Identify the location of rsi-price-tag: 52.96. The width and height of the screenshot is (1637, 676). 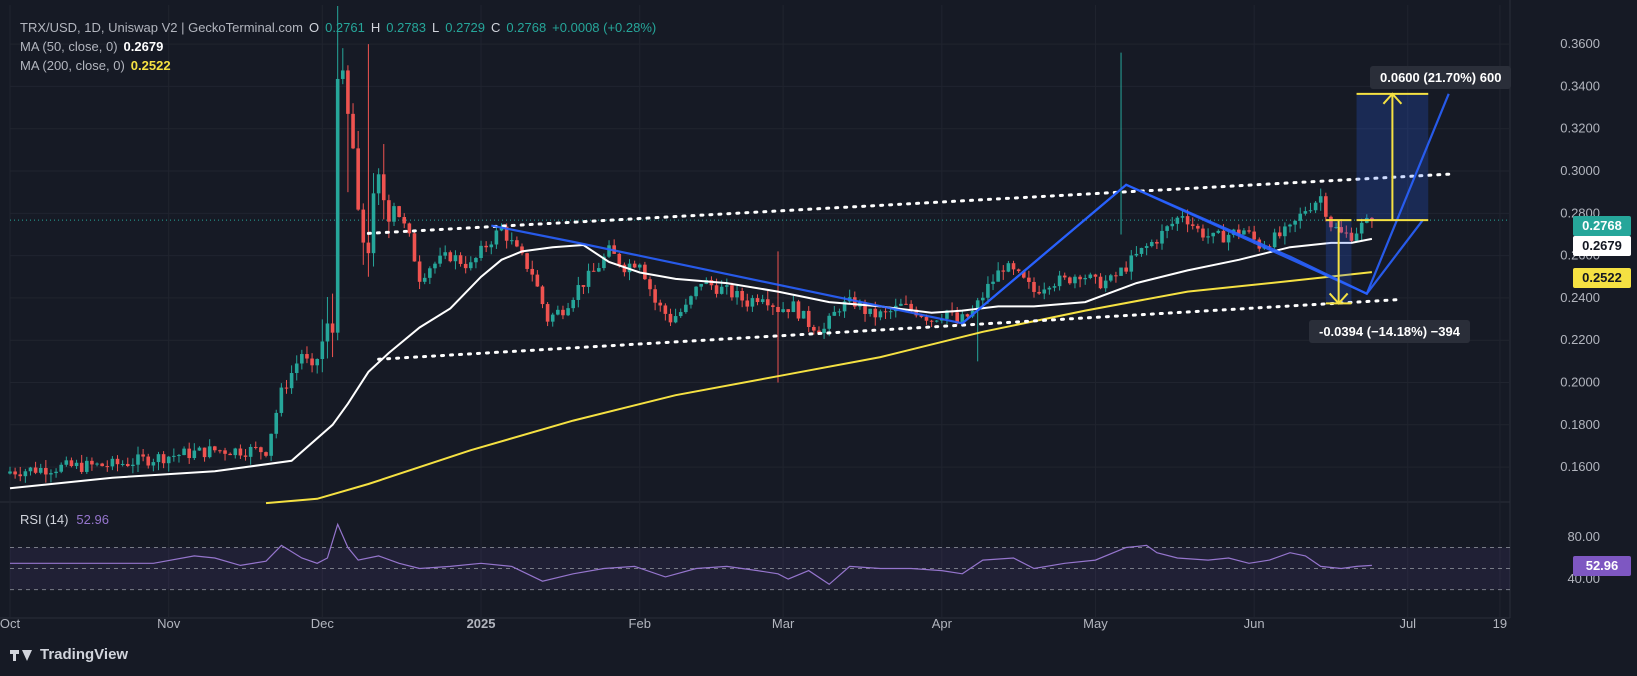
(1602, 566).